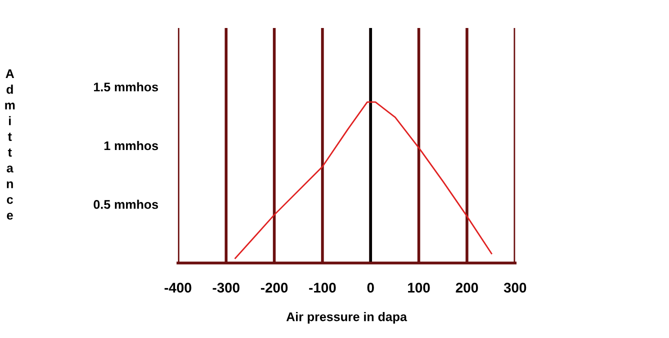  Describe the element at coordinates (126, 204) in the screenshot. I see `y-tick-label: 0.5 mmhos` at that location.